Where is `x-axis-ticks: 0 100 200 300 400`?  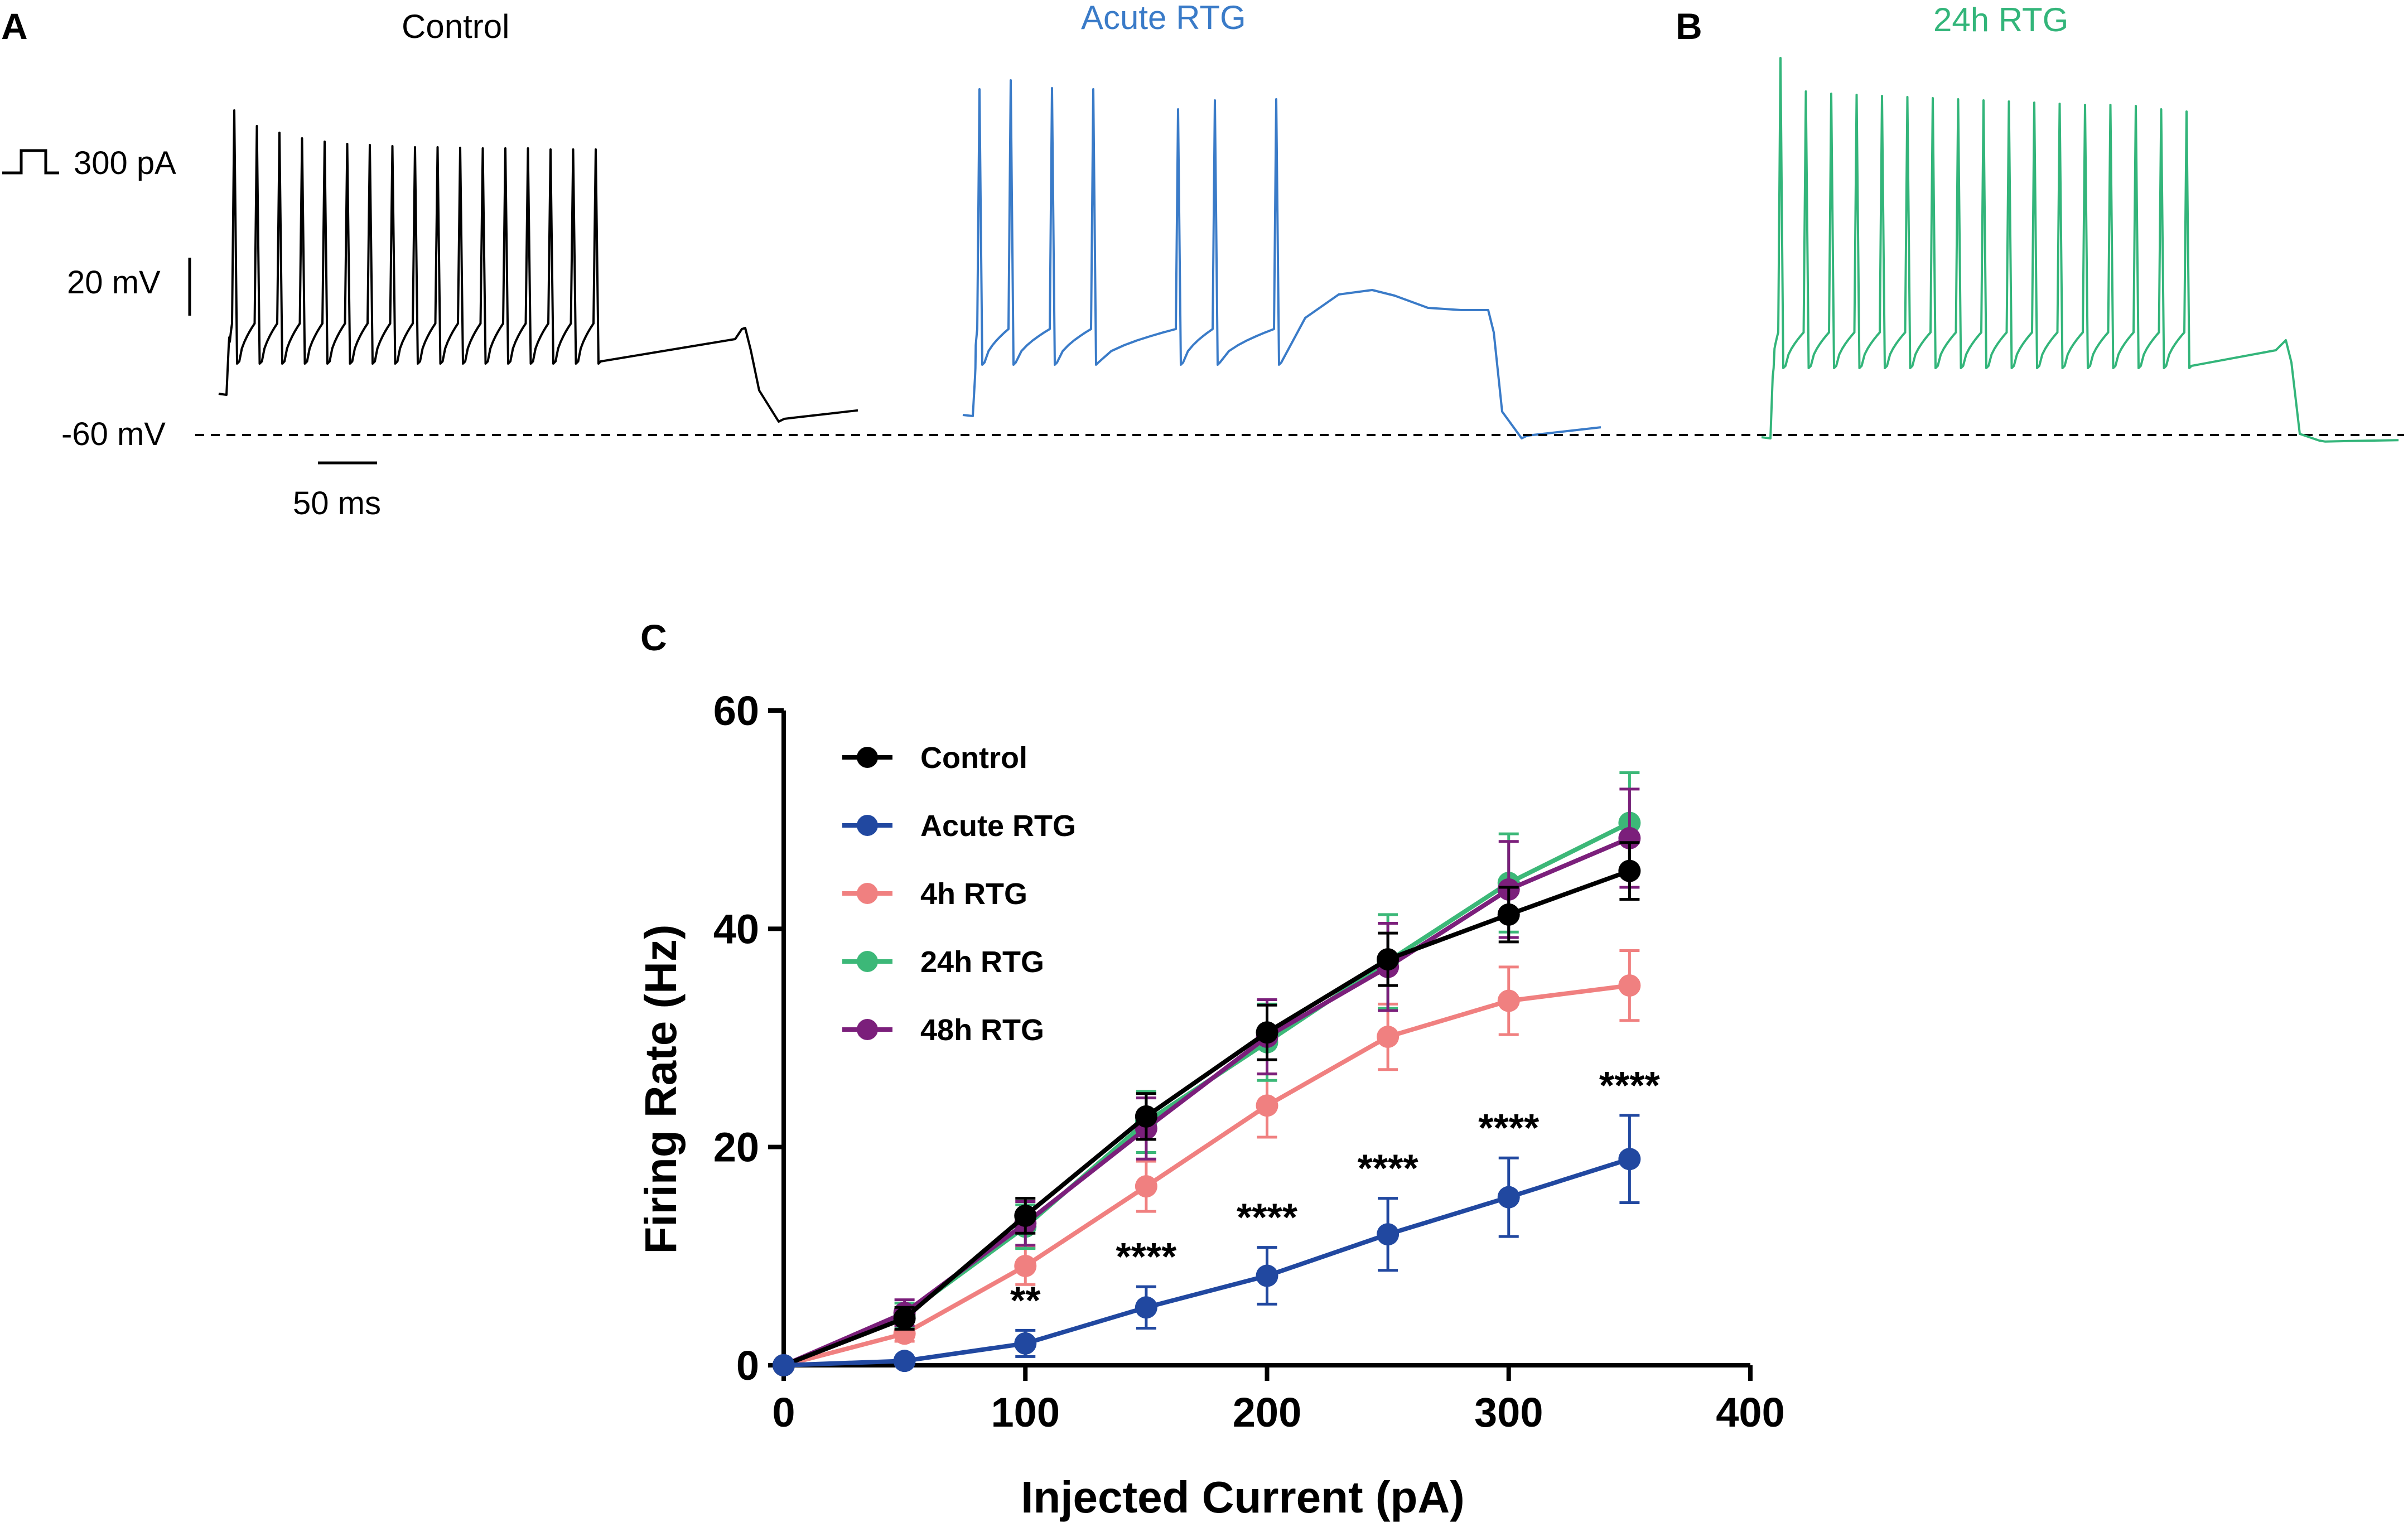 x-axis-ticks: 0 100 200 300 400 is located at coordinates (1278, 1401).